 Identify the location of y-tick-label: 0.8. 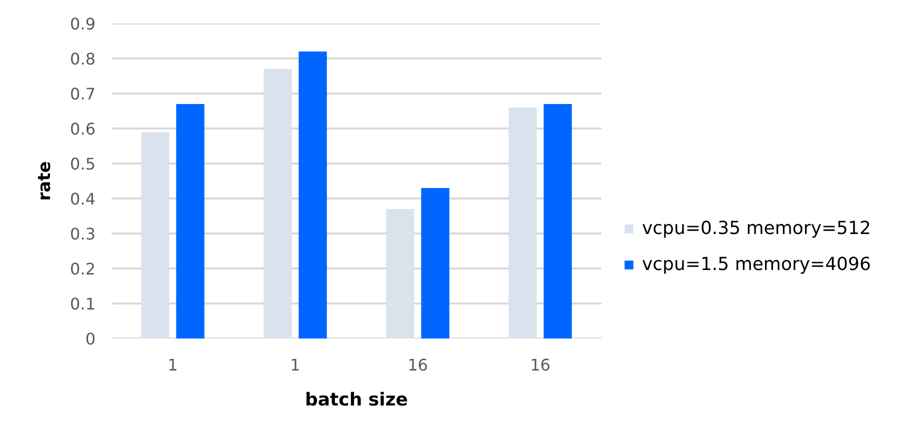
(83, 59).